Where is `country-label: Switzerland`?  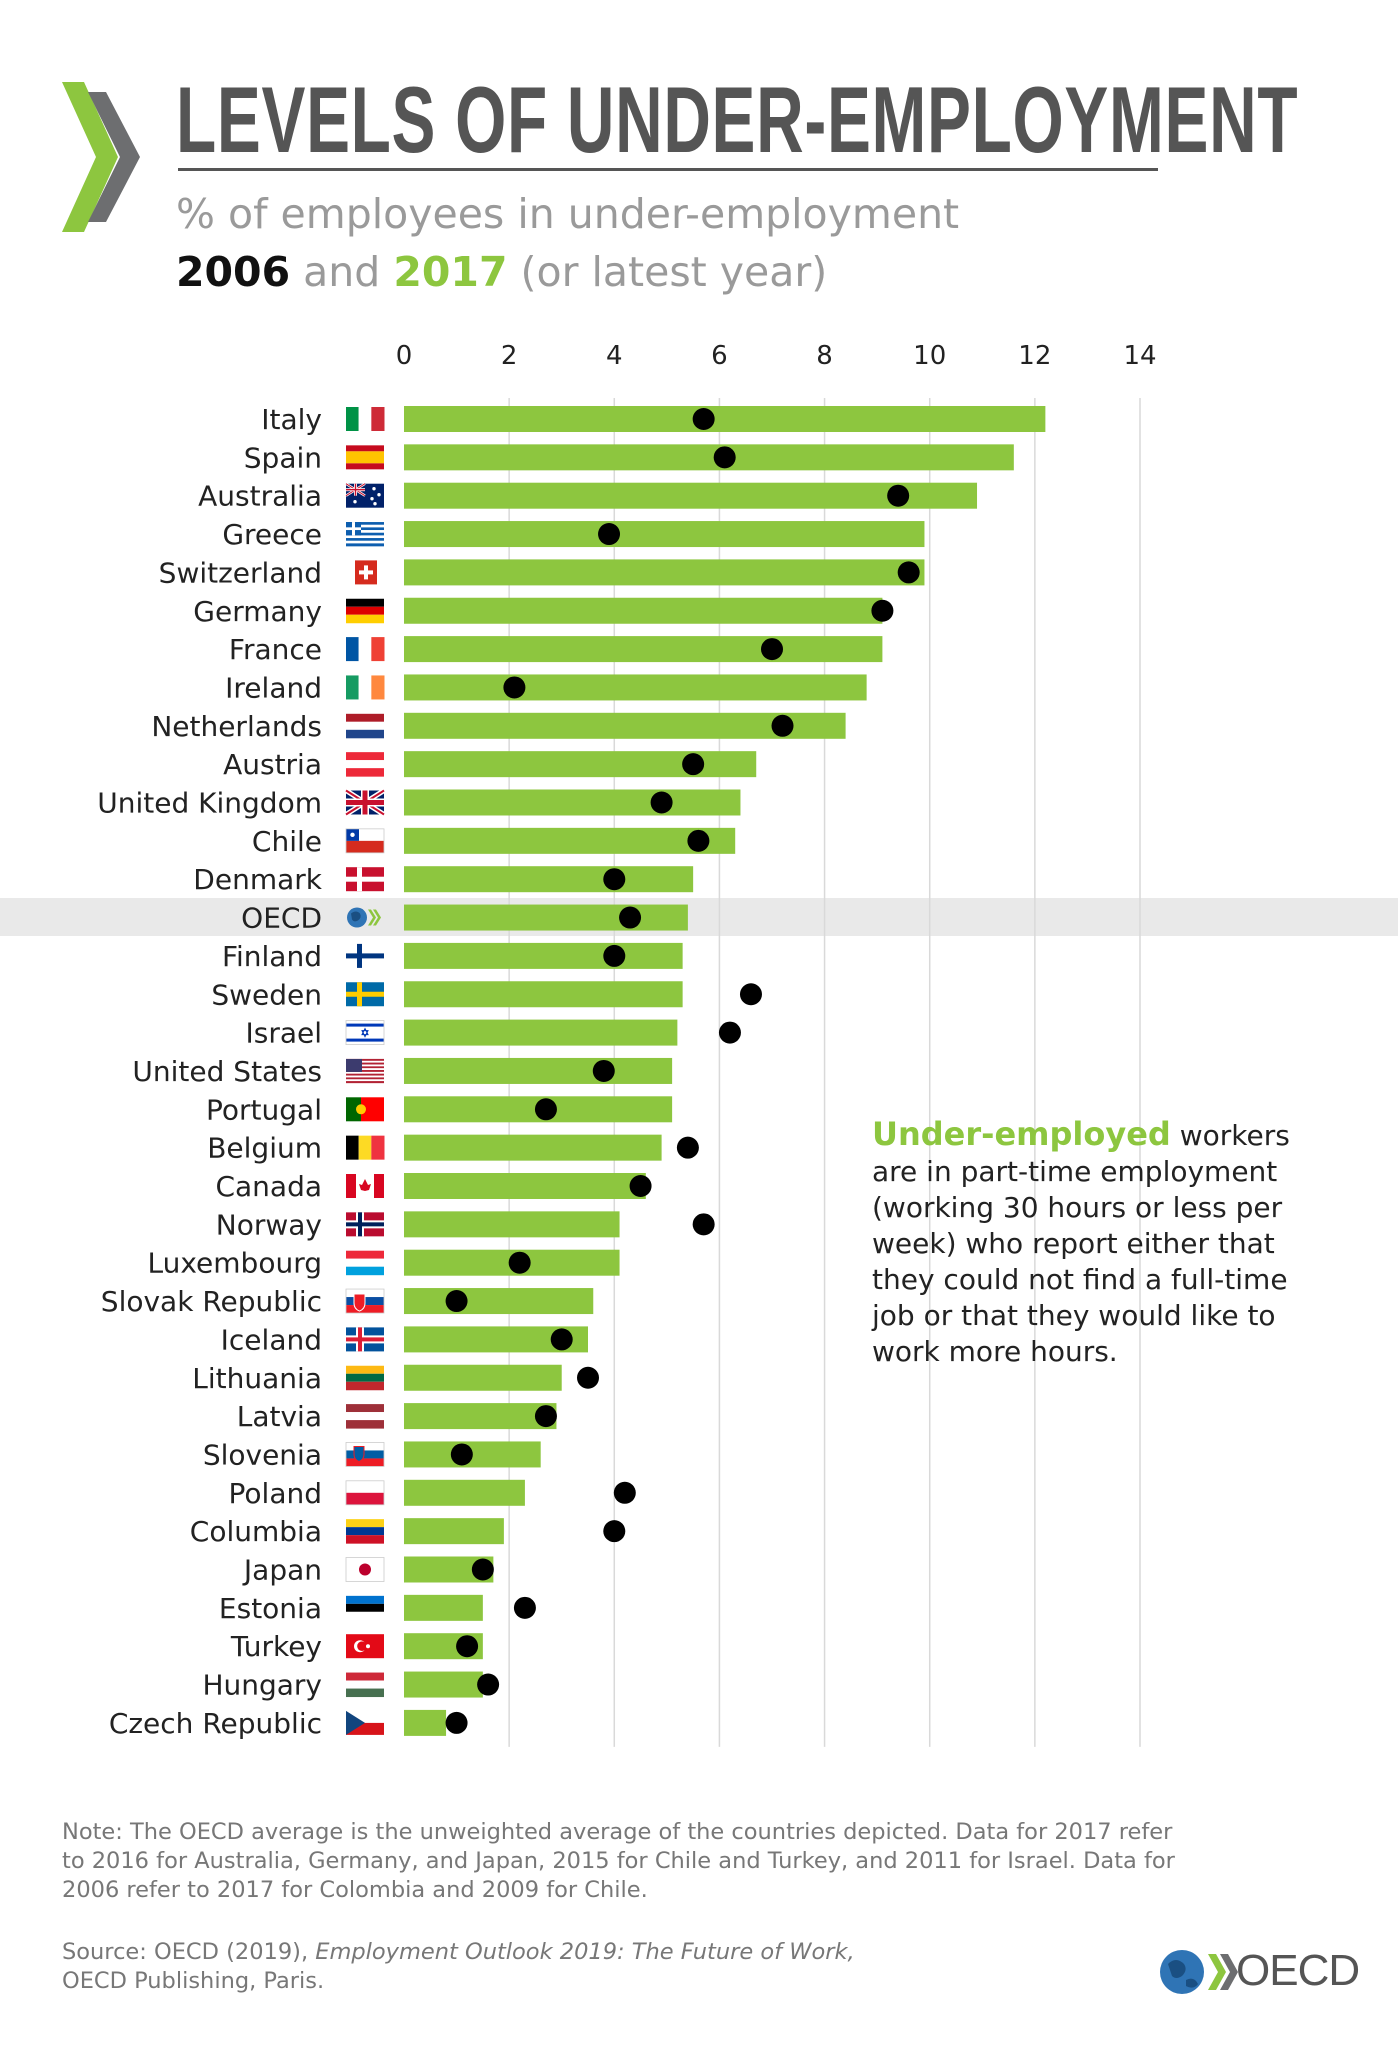 country-label: Switzerland is located at coordinates (240, 572).